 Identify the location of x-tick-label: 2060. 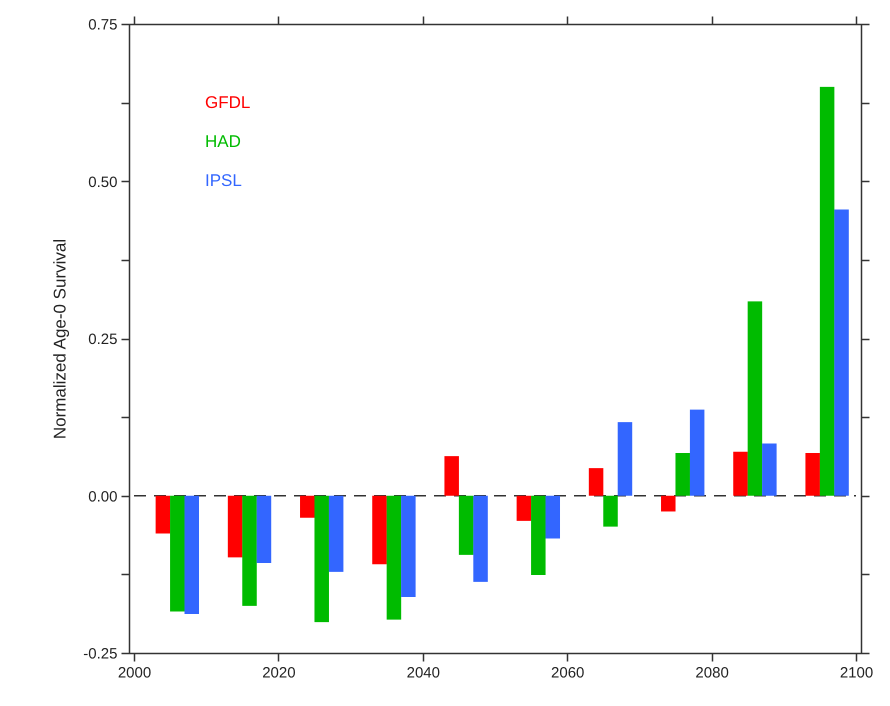
(567, 673).